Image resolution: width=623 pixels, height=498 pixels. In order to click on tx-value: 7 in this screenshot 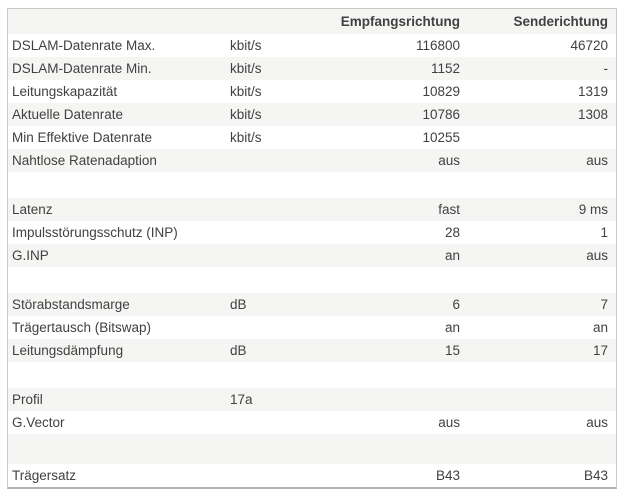, I will do `click(604, 304)`.